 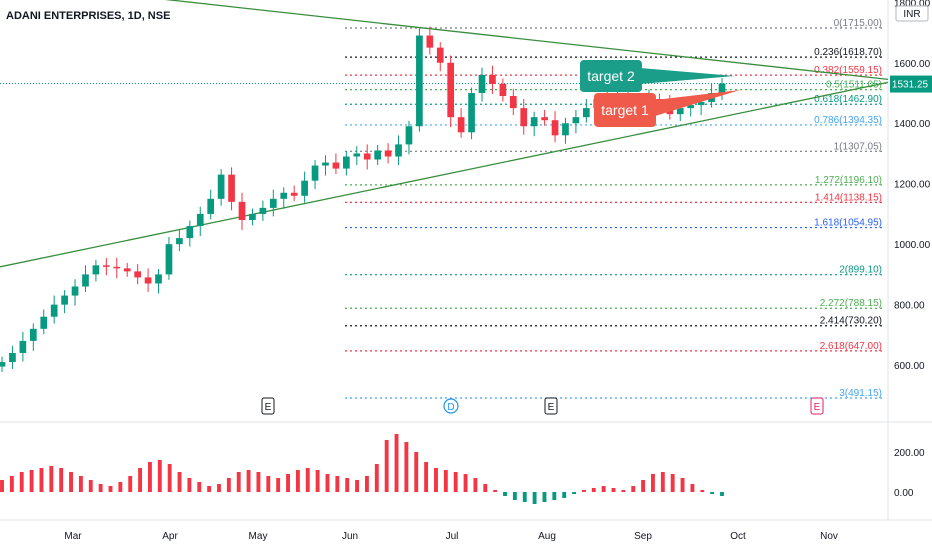 What do you see at coordinates (657, 76) in the screenshot?
I see `callout-target-2: target 2` at bounding box center [657, 76].